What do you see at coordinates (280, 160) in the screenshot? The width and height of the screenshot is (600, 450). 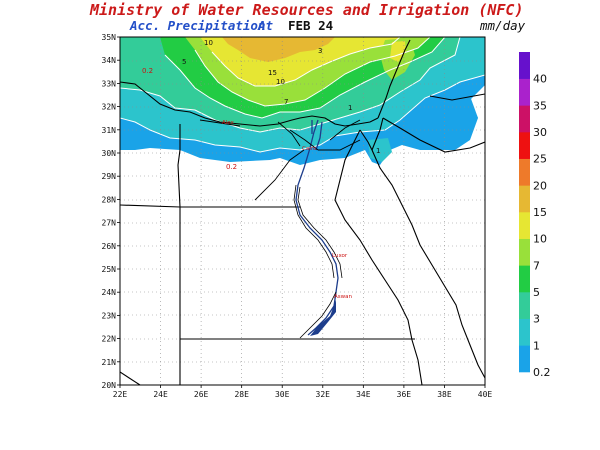 I see `road-lines` at bounding box center [280, 160].